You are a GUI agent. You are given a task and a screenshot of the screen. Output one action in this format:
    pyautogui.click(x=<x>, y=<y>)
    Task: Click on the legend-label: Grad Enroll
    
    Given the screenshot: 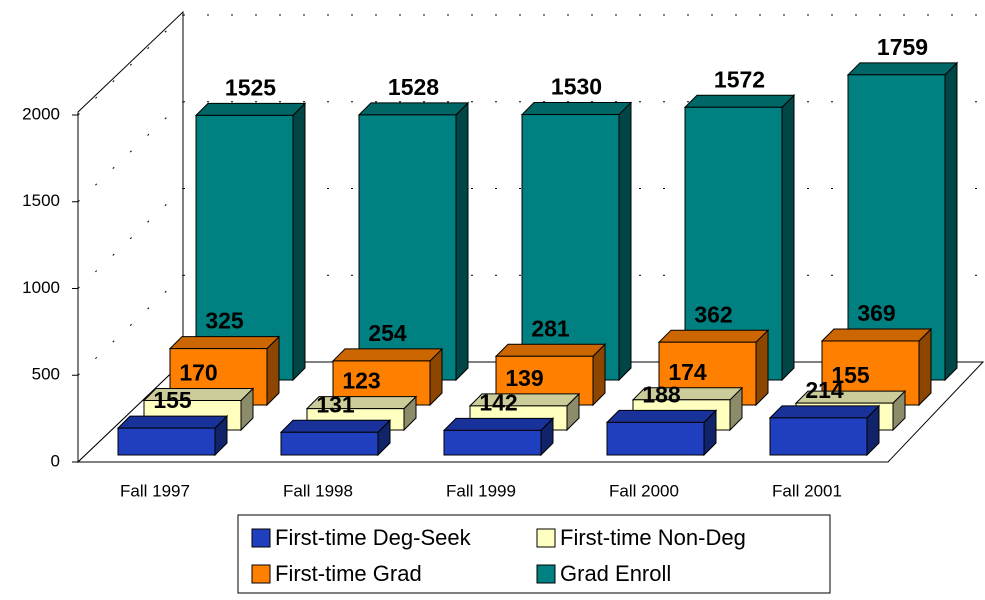 What is the action you would take?
    pyautogui.click(x=615, y=573)
    